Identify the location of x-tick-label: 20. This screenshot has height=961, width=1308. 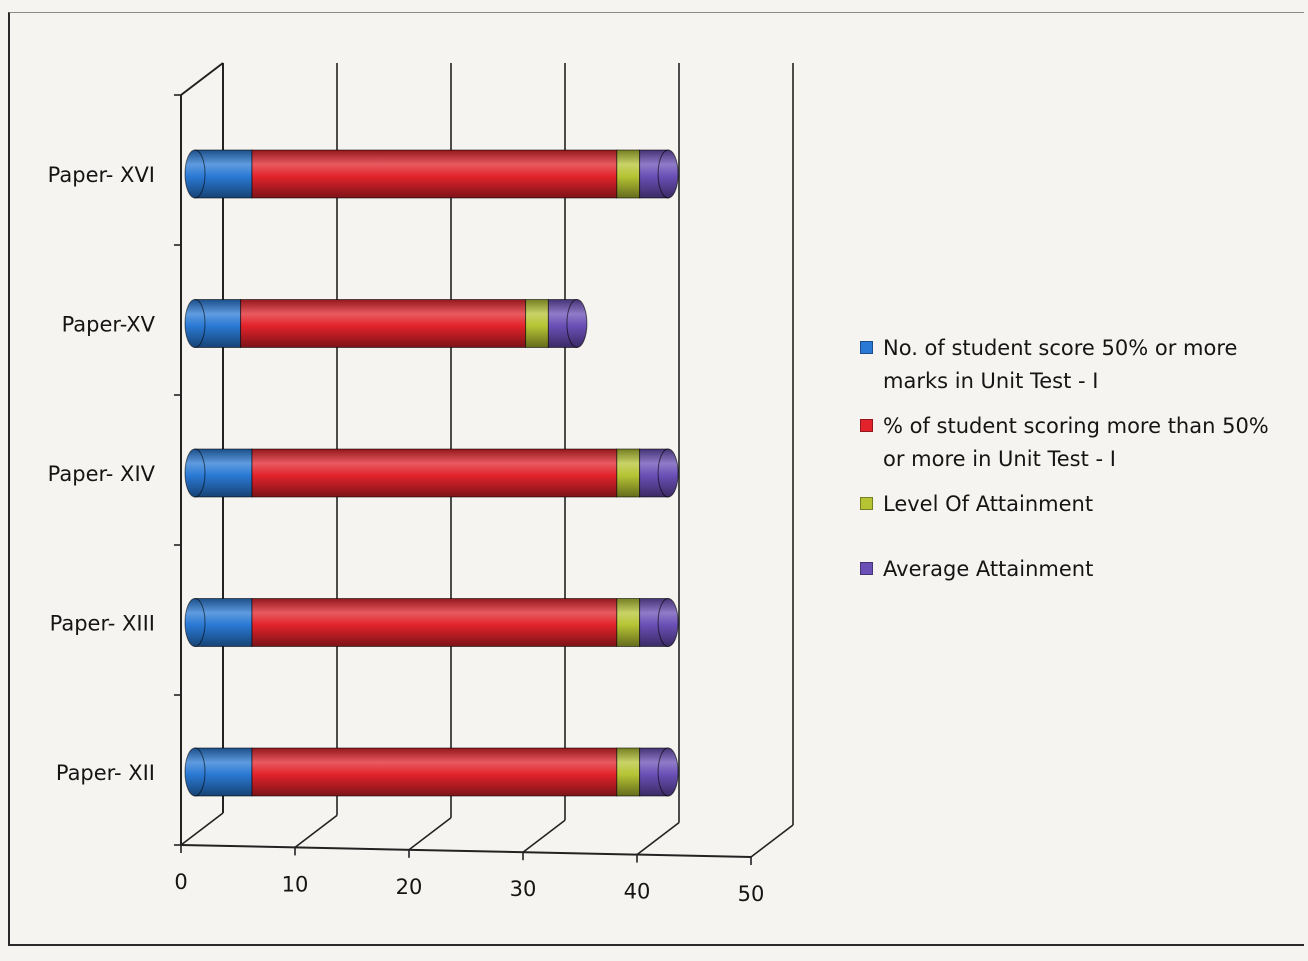
(409, 887).